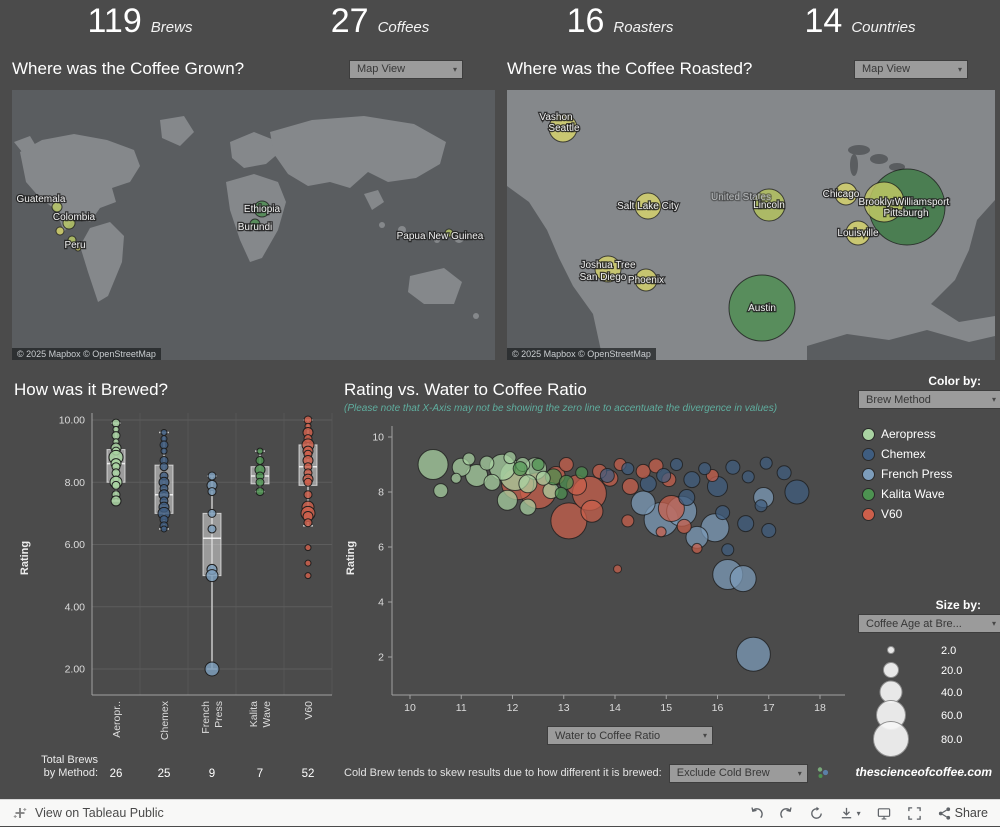  What do you see at coordinates (406, 69) in the screenshot?
I see `grown-map-view-dropdown: Map View ▾` at bounding box center [406, 69].